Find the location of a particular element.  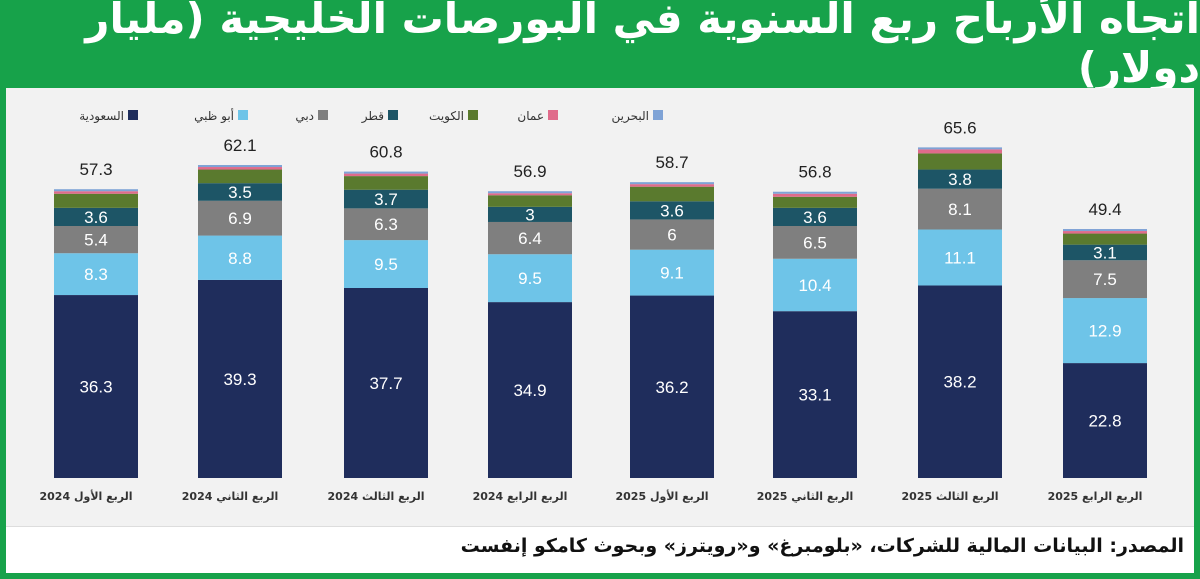

data-label: 33.1 is located at coordinates (814, 395).